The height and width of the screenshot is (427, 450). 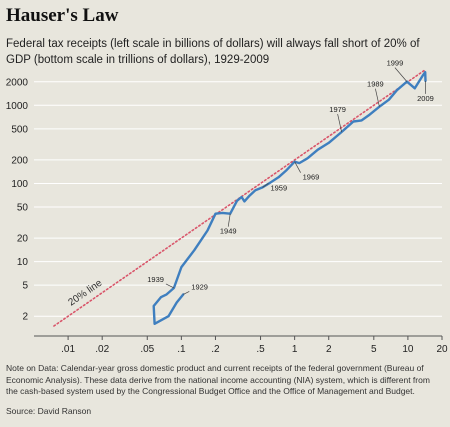 I want to click on x-tick-label: .01, so click(x=68, y=349).